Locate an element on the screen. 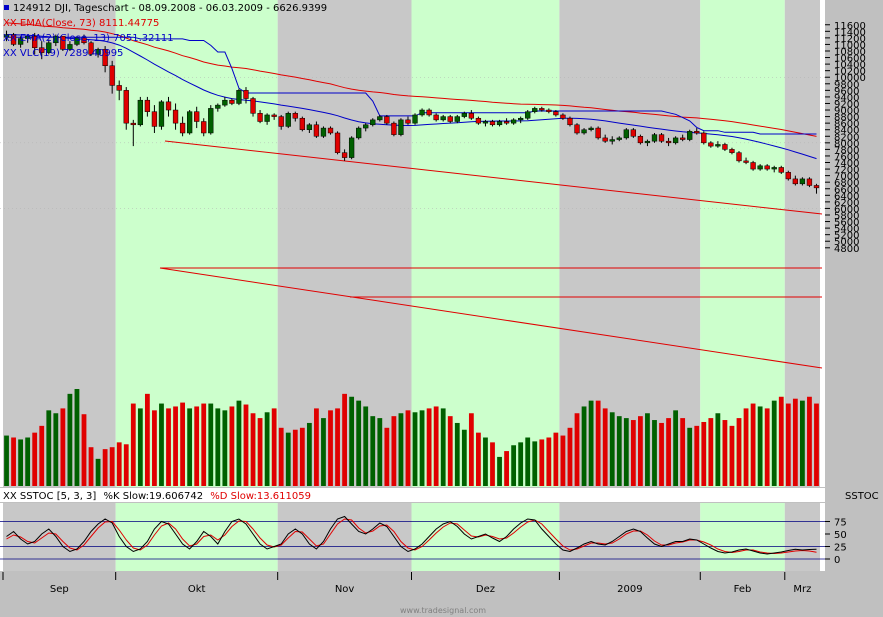  stoch-bands is located at coordinates (411, 537).